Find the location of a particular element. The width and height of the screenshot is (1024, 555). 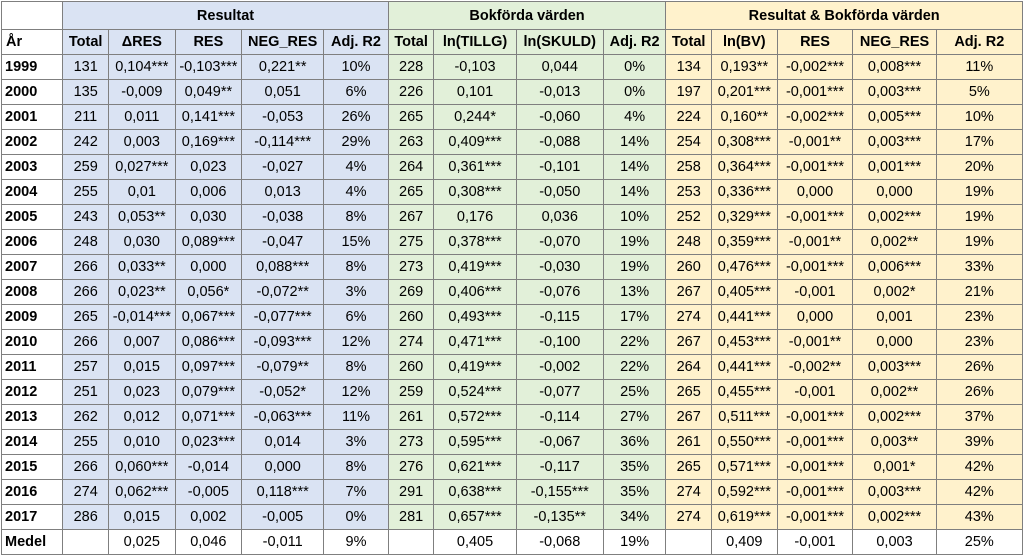

table-cell-ln-bv: 0,201*** is located at coordinates (744, 92).